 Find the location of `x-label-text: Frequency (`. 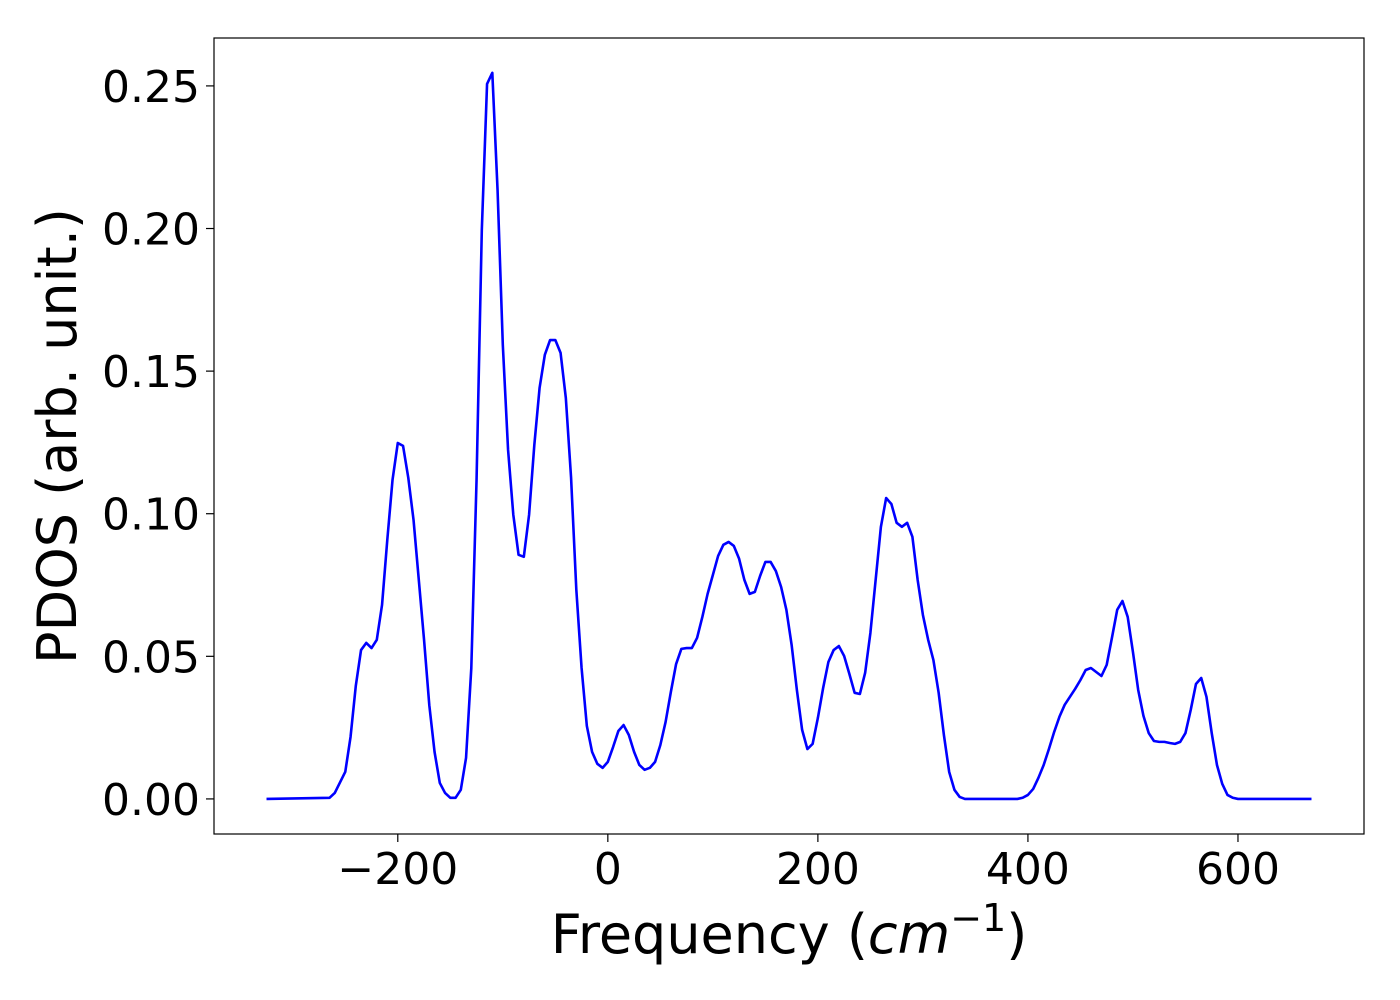

x-label-text: Frequency ( is located at coordinates (709, 934).